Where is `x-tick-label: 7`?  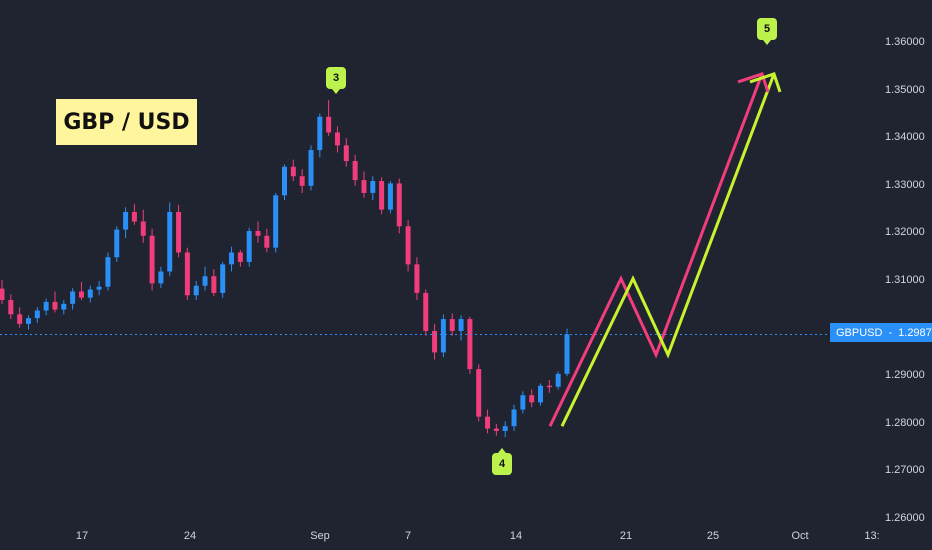
x-tick-label: 7 is located at coordinates (408, 536).